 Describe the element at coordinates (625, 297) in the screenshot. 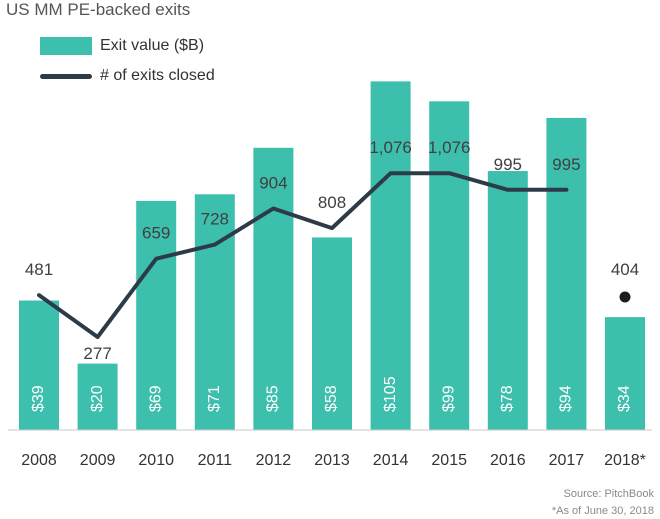

I see `point-exits-2018` at that location.